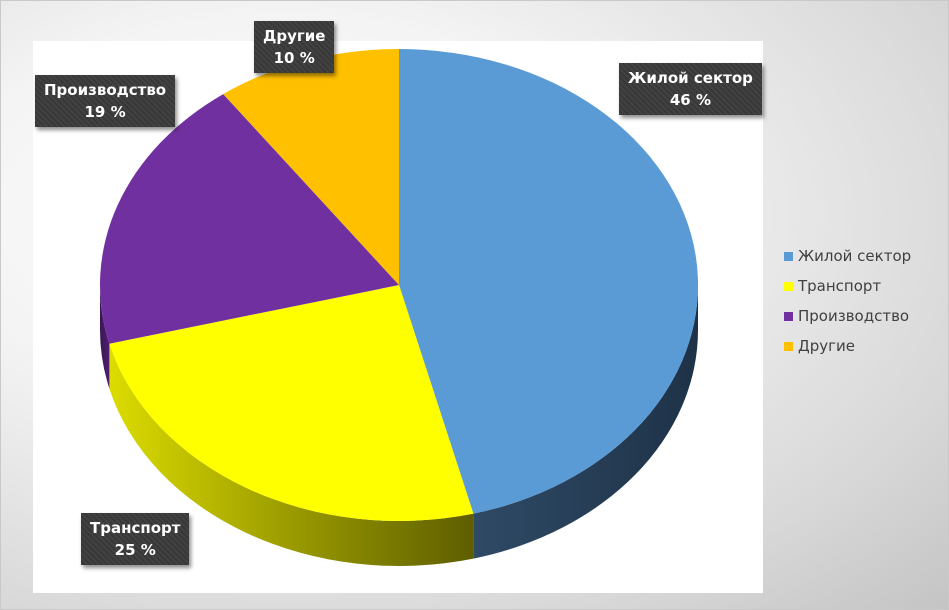 This screenshot has height=610, width=949. Describe the element at coordinates (690, 78) in the screenshot. I see `data-label-residential-name: Жилой сектор` at that location.